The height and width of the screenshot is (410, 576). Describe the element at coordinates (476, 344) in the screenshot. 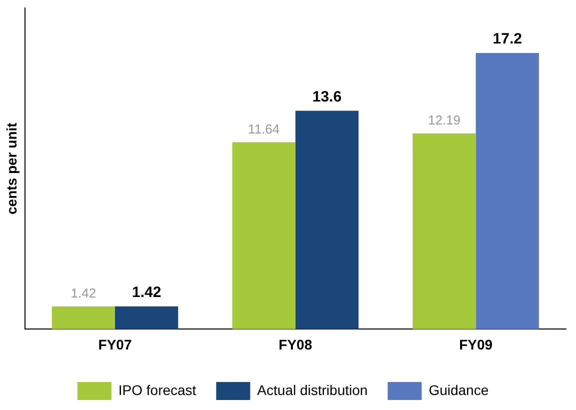

I see `x-tick-label: FY09` at that location.